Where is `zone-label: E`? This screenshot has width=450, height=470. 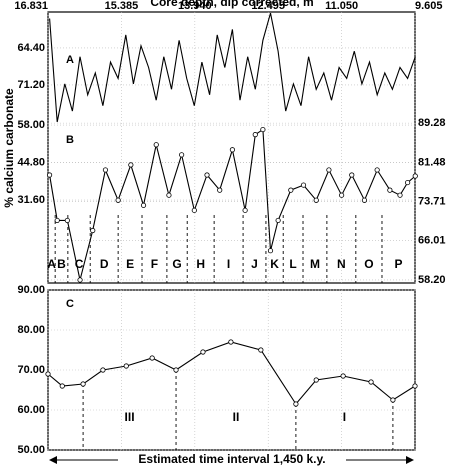
zone-label: E is located at coordinates (130, 264).